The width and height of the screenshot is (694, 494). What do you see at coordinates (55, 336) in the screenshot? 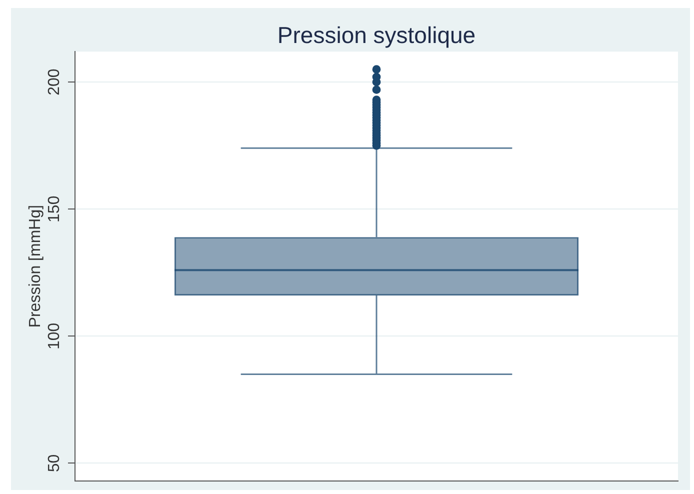
I see `y-tick-label: 100` at bounding box center [55, 336].